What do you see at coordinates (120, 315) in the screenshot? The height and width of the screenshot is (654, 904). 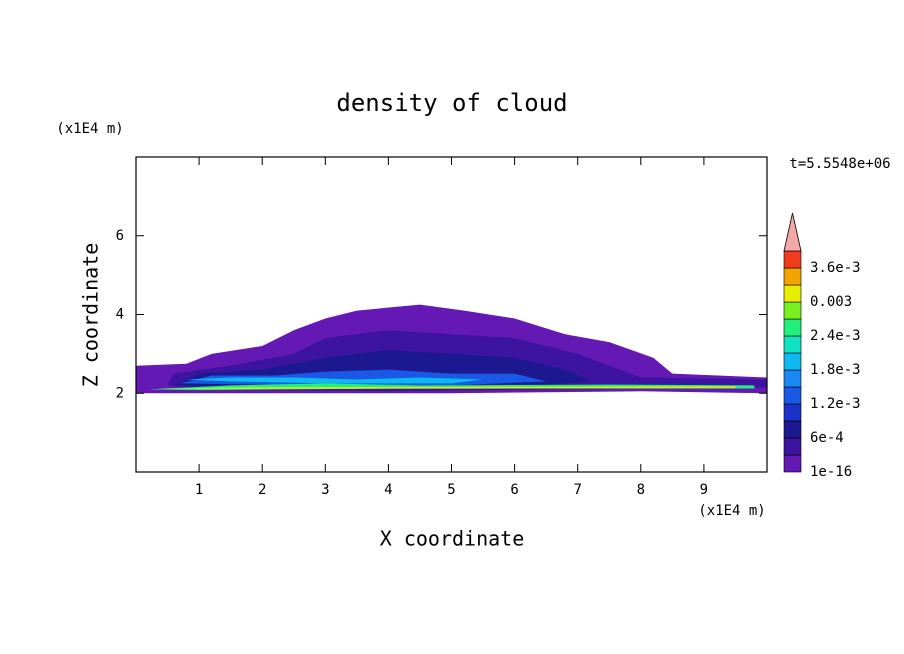 I see `y-tick-label: 4` at bounding box center [120, 315].